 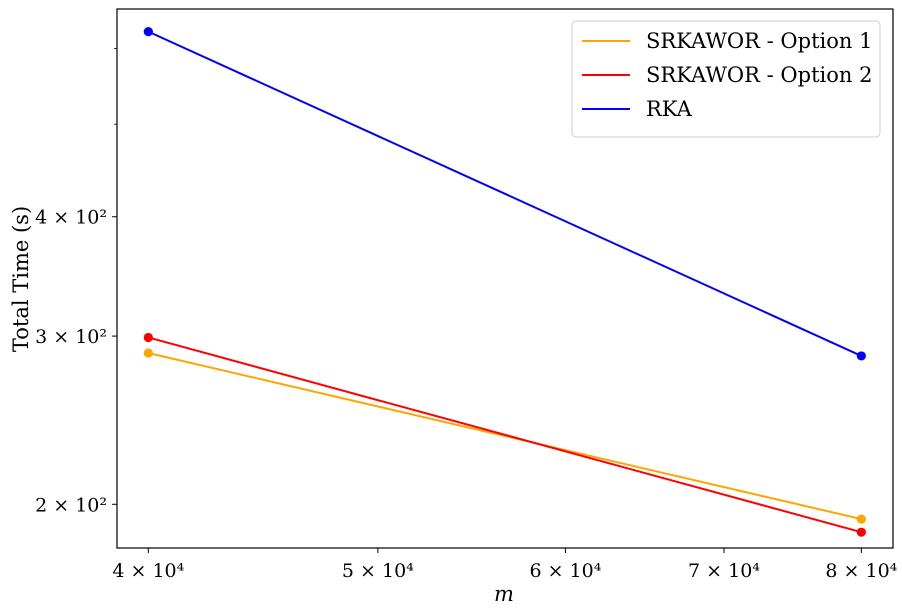 I want to click on legend-box, so click(x=726, y=79).